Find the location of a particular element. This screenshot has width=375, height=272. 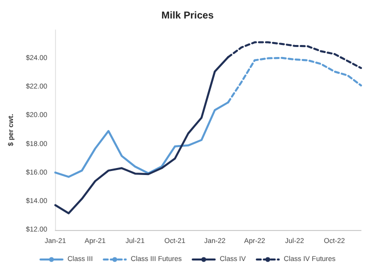

chart-title: Milk Prices is located at coordinates (187, 16).